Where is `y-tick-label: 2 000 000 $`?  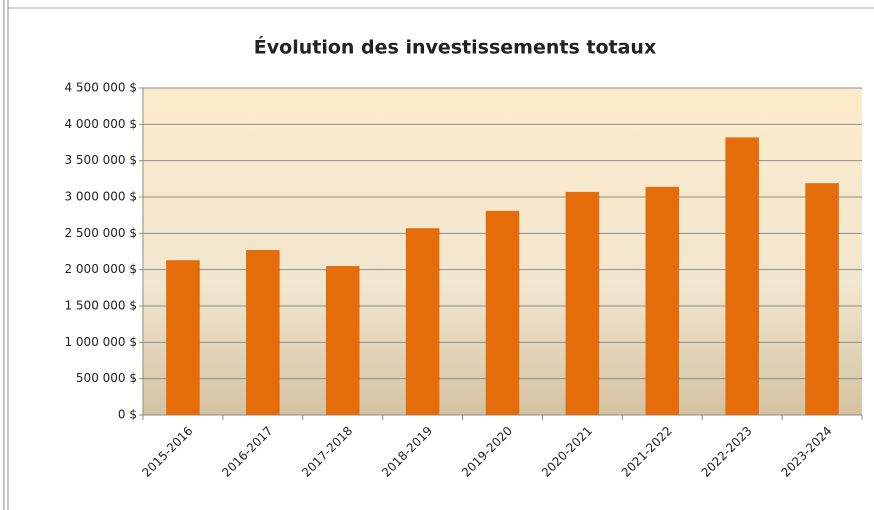
y-tick-label: 2 000 000 $ is located at coordinates (100, 269).